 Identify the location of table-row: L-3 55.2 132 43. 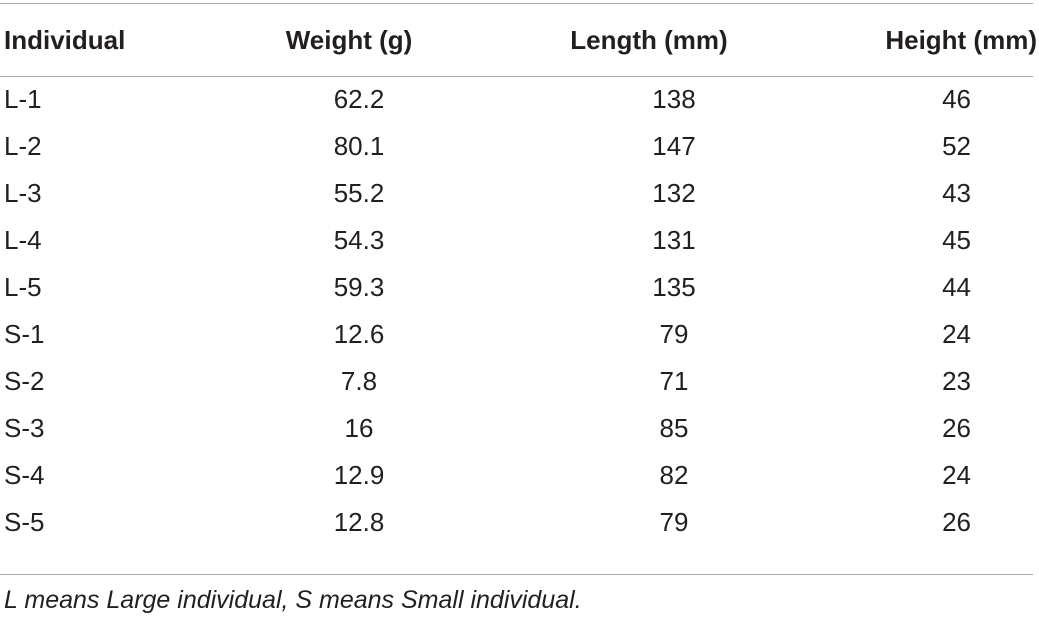
(518, 193).